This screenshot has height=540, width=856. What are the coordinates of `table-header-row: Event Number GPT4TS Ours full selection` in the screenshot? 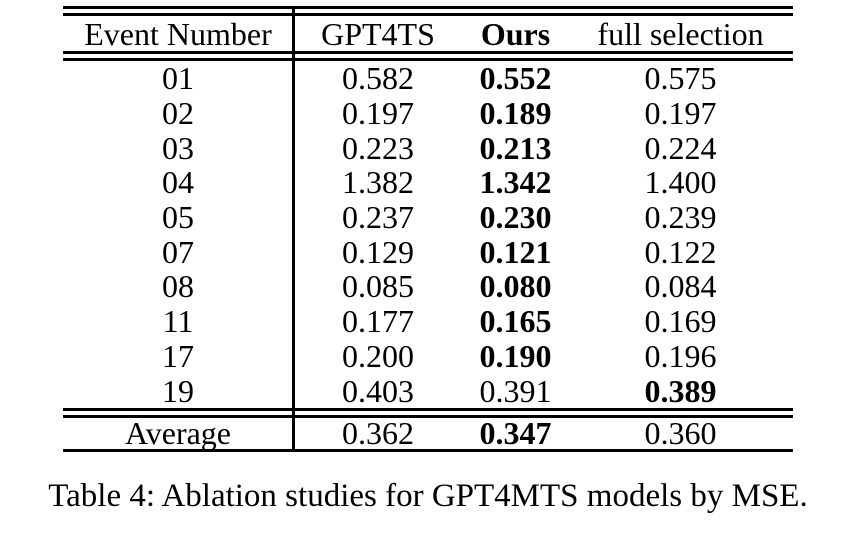 It's located at (428, 33).